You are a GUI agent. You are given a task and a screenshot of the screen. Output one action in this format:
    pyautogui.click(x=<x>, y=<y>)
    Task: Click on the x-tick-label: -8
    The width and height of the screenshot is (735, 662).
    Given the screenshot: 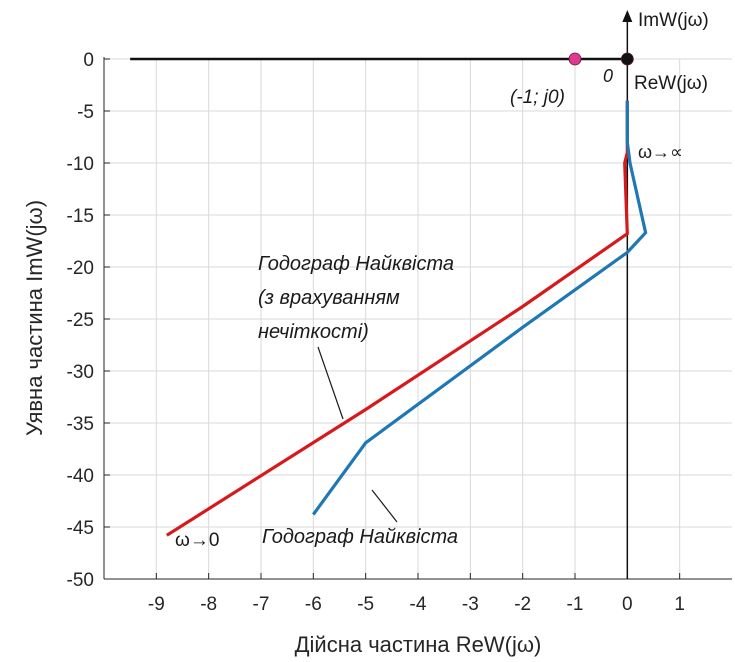 What is the action you would take?
    pyautogui.click(x=208, y=604)
    